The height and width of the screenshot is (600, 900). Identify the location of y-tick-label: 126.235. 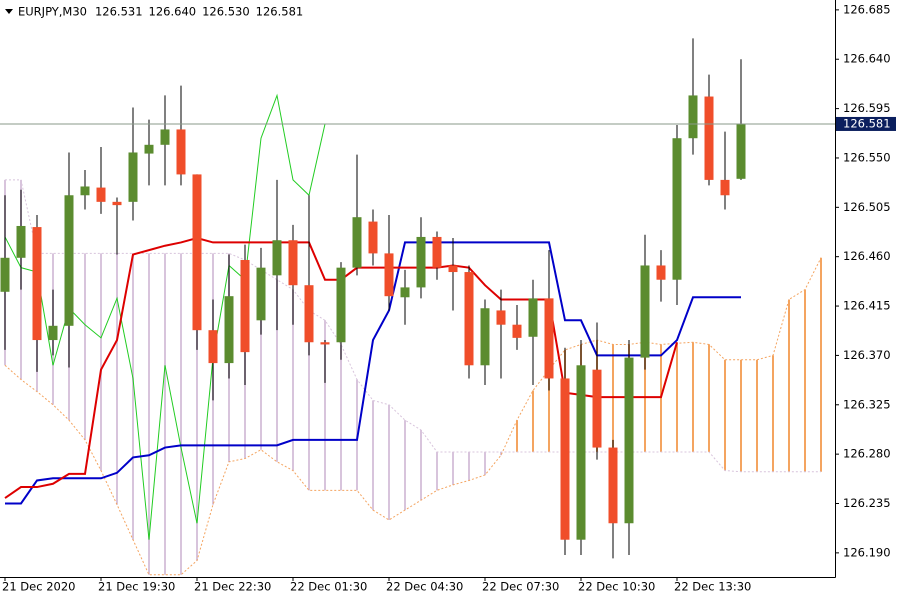
(867, 503).